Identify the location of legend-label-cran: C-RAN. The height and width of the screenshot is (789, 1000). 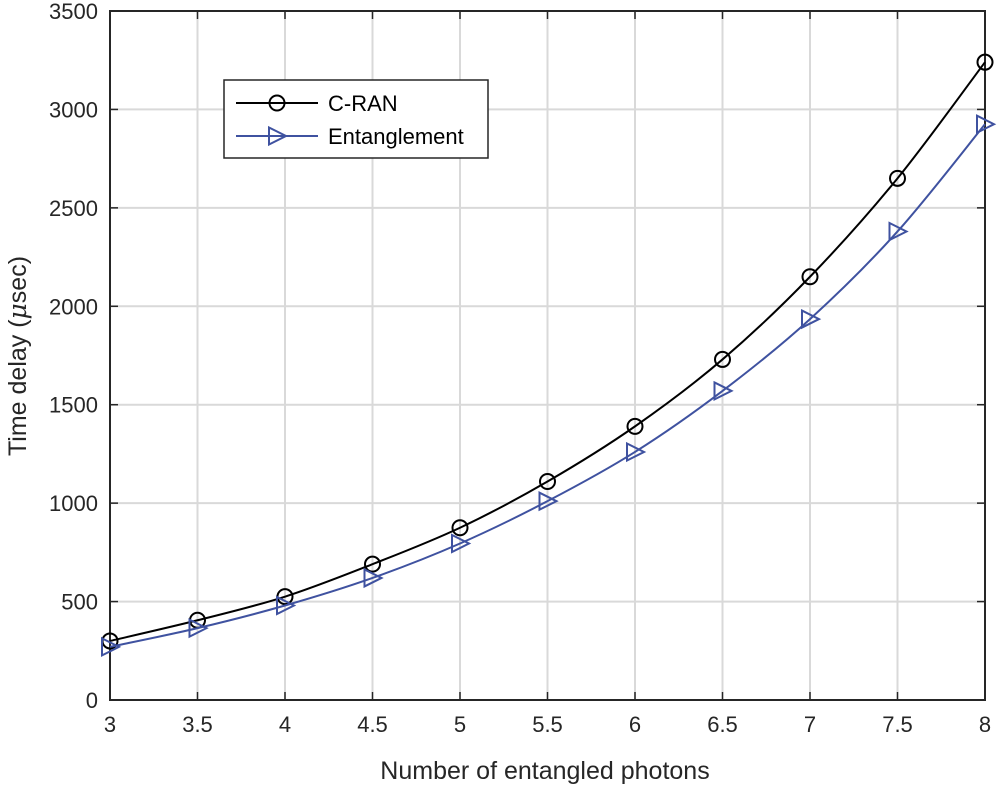
(363, 103).